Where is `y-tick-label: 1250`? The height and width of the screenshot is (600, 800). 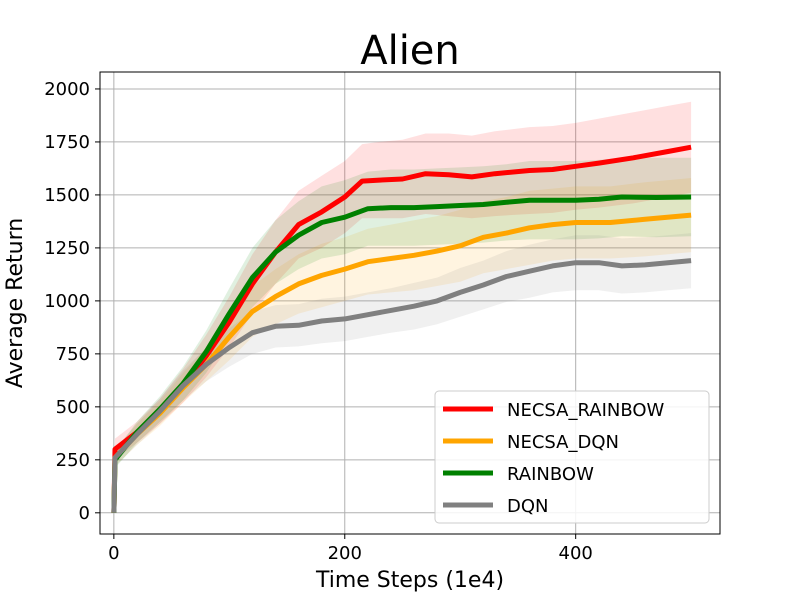 y-tick-label: 1250 is located at coordinates (67, 248).